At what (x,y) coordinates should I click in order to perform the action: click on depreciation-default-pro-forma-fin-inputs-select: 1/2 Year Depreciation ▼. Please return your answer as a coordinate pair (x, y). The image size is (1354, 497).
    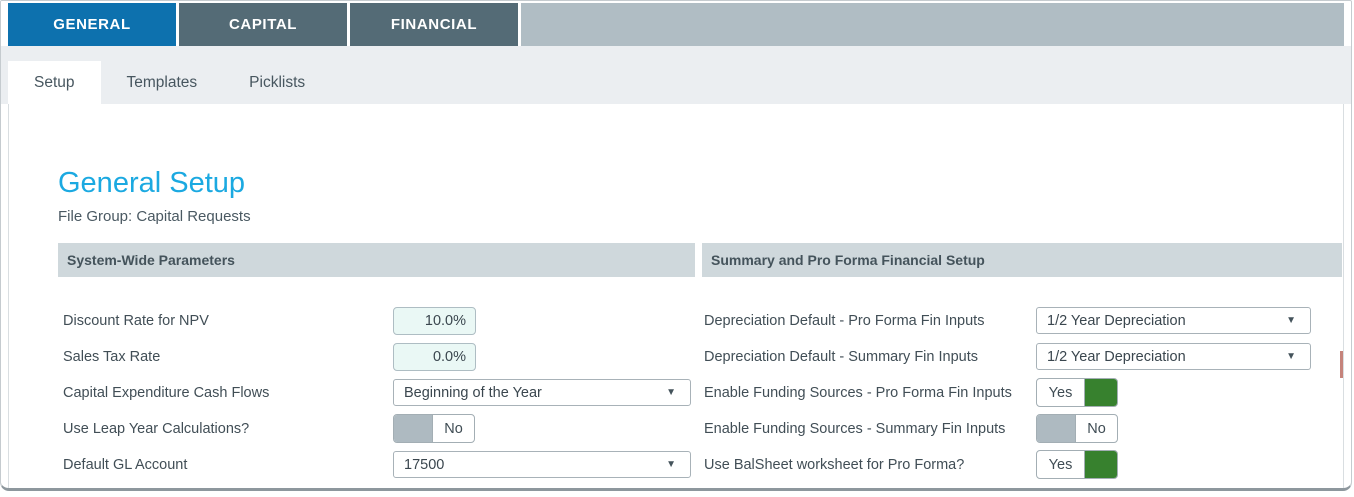
    Looking at the image, I should click on (1173, 320).